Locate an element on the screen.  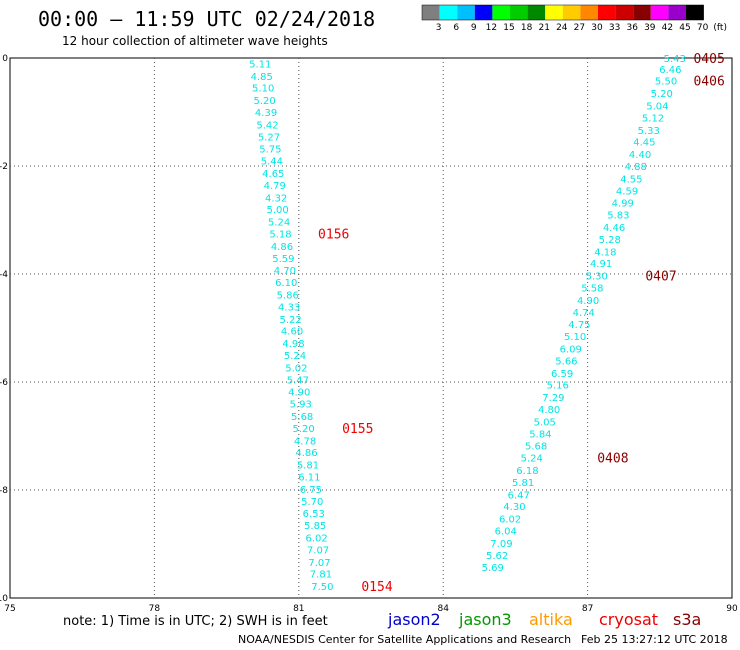
x-tick-label: 87 is located at coordinates (587, 609).